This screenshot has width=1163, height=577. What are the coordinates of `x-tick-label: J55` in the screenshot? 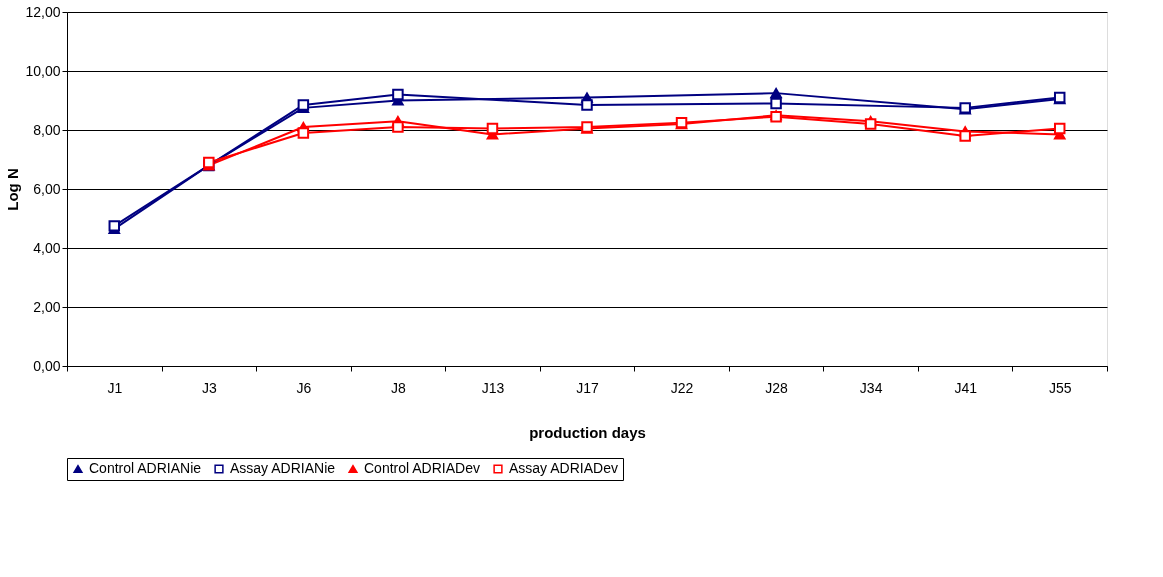 It's located at (1060, 387).